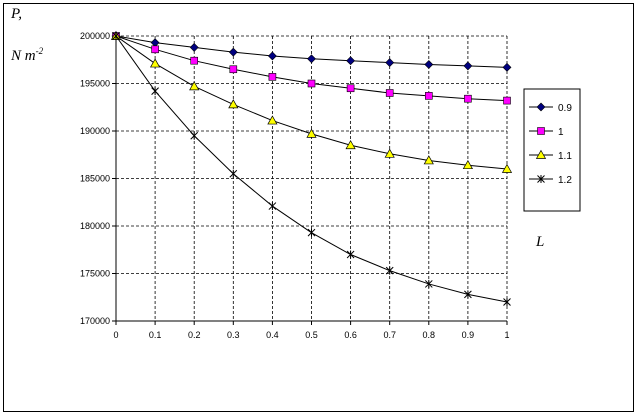 The width and height of the screenshot is (639, 417). I want to click on x-tick-label: 0.6, so click(350, 335).